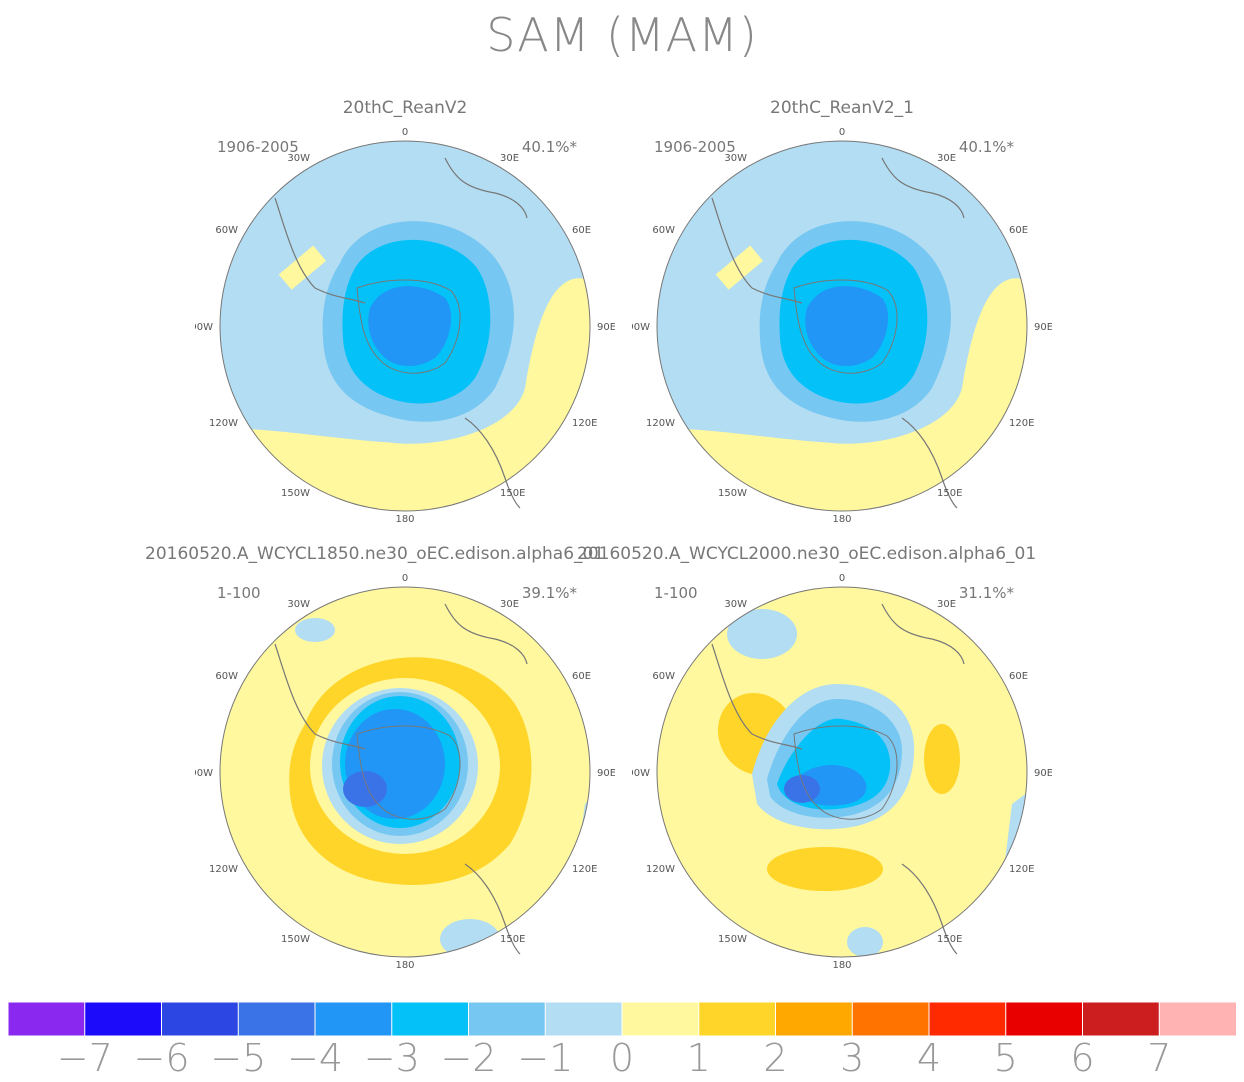 Image resolution: width=1244 pixels, height=1082 pixels. What do you see at coordinates (698, 1058) in the screenshot?
I see `colorbar-tick-label: 1` at bounding box center [698, 1058].